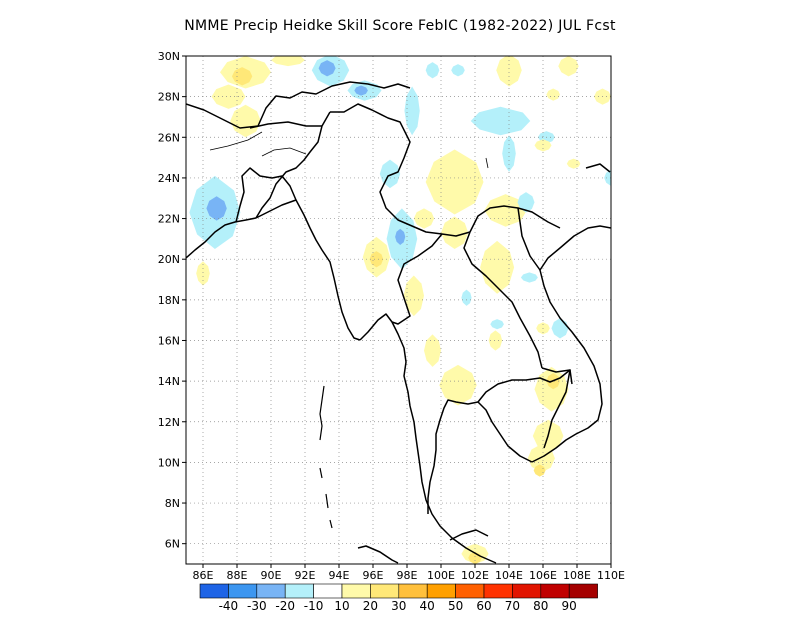 This screenshot has width=800, height=618. What do you see at coordinates (525, 386) in the screenshot?
I see `border-thailand-cambodia` at bounding box center [525, 386].